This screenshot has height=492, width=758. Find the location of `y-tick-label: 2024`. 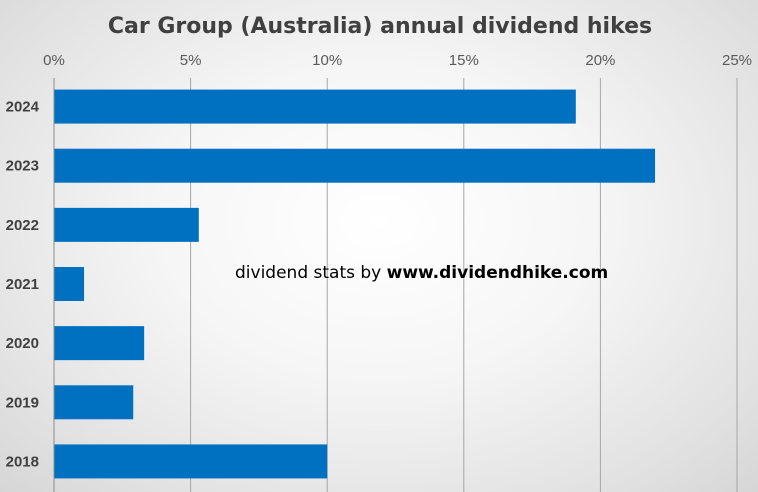

y-tick-label: 2024 is located at coordinates (23, 107).